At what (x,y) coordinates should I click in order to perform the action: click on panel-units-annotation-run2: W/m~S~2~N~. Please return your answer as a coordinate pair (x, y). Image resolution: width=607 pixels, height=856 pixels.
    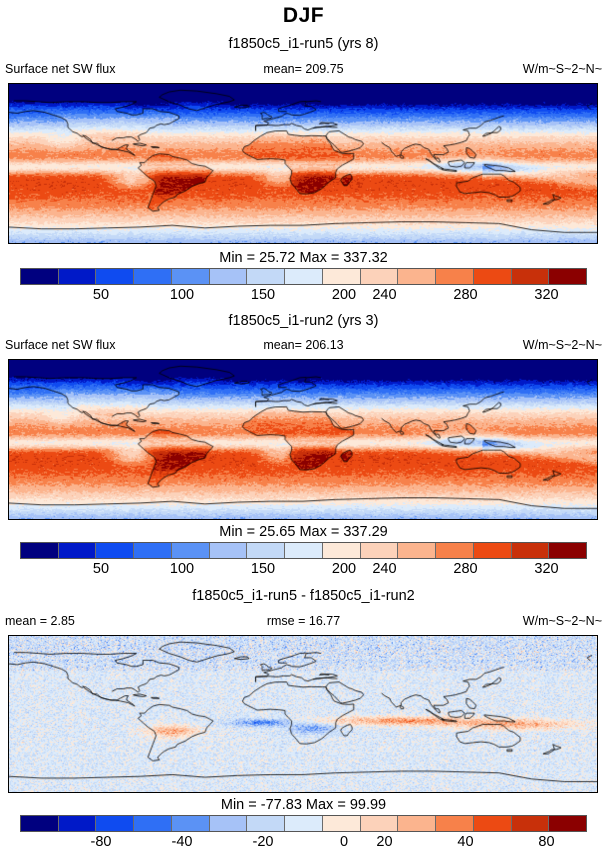
    Looking at the image, I should click on (562, 345).